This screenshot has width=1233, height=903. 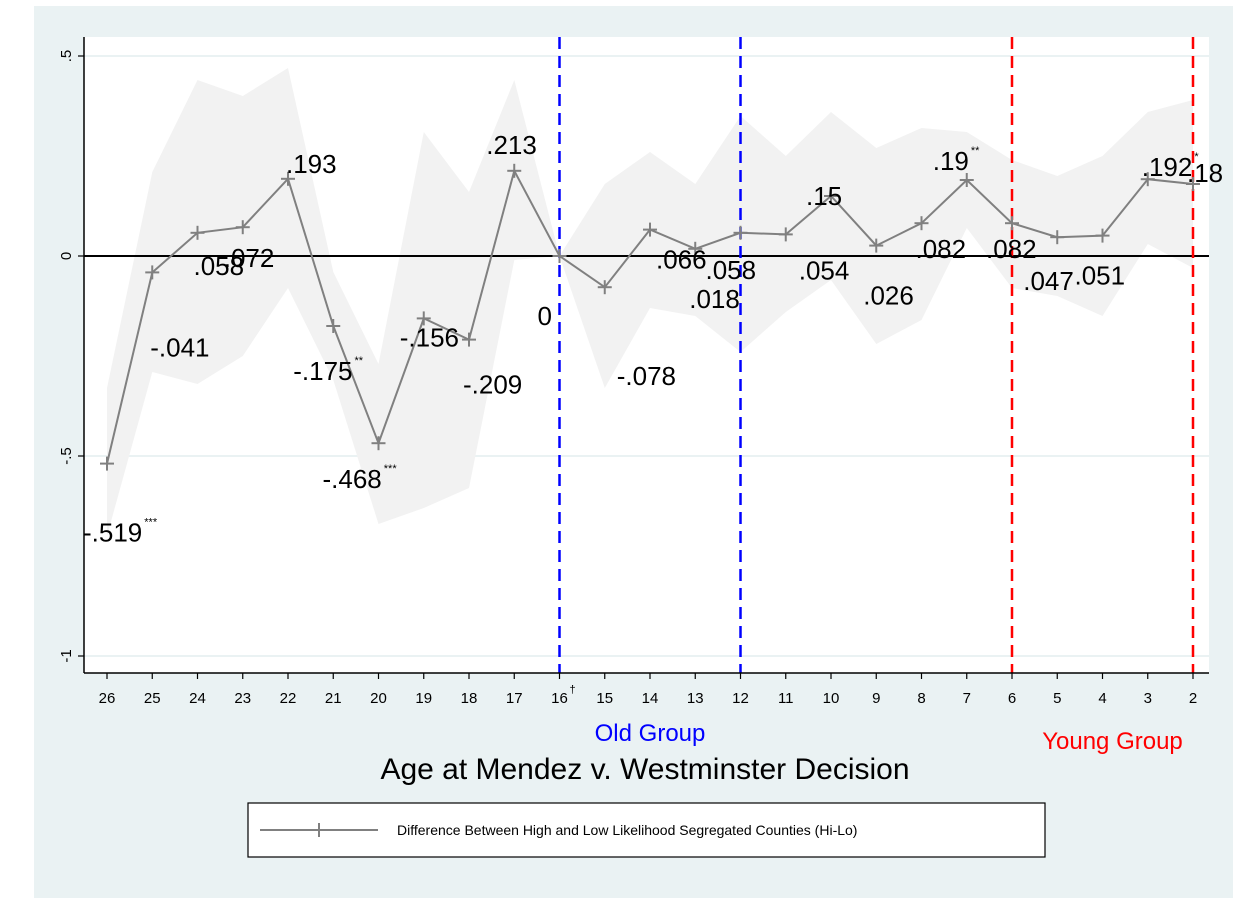 I want to click on x-tick-label-17: 17, so click(x=514, y=698).